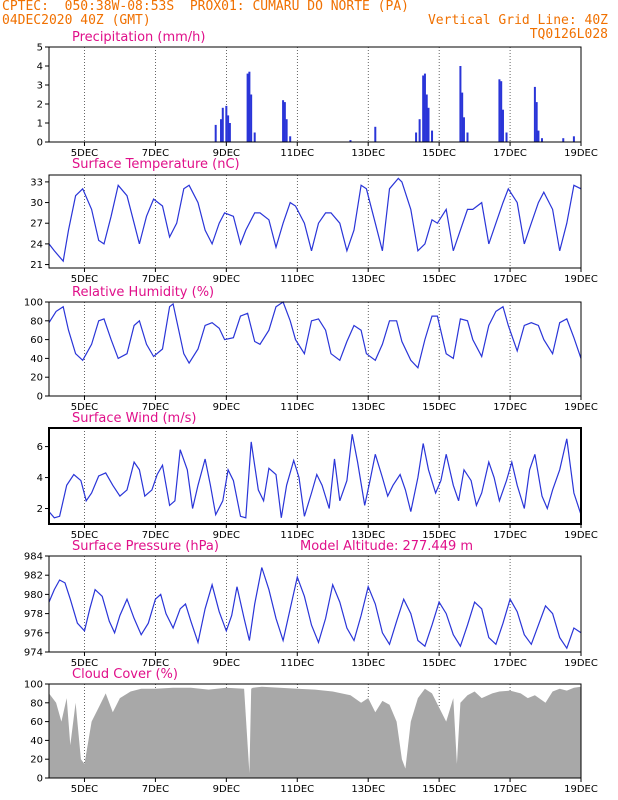 This screenshot has width=618, height=800. Describe the element at coordinates (40, 86) in the screenshot. I see `y-tick-label: 3` at that location.